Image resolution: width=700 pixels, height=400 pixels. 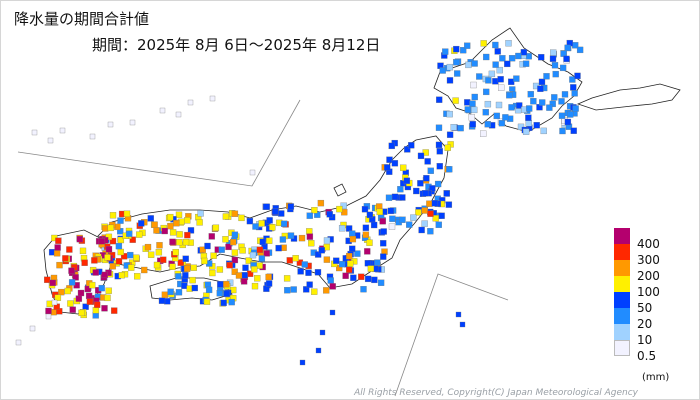 I want to click on legend-label-400: 400, so click(x=648, y=244).